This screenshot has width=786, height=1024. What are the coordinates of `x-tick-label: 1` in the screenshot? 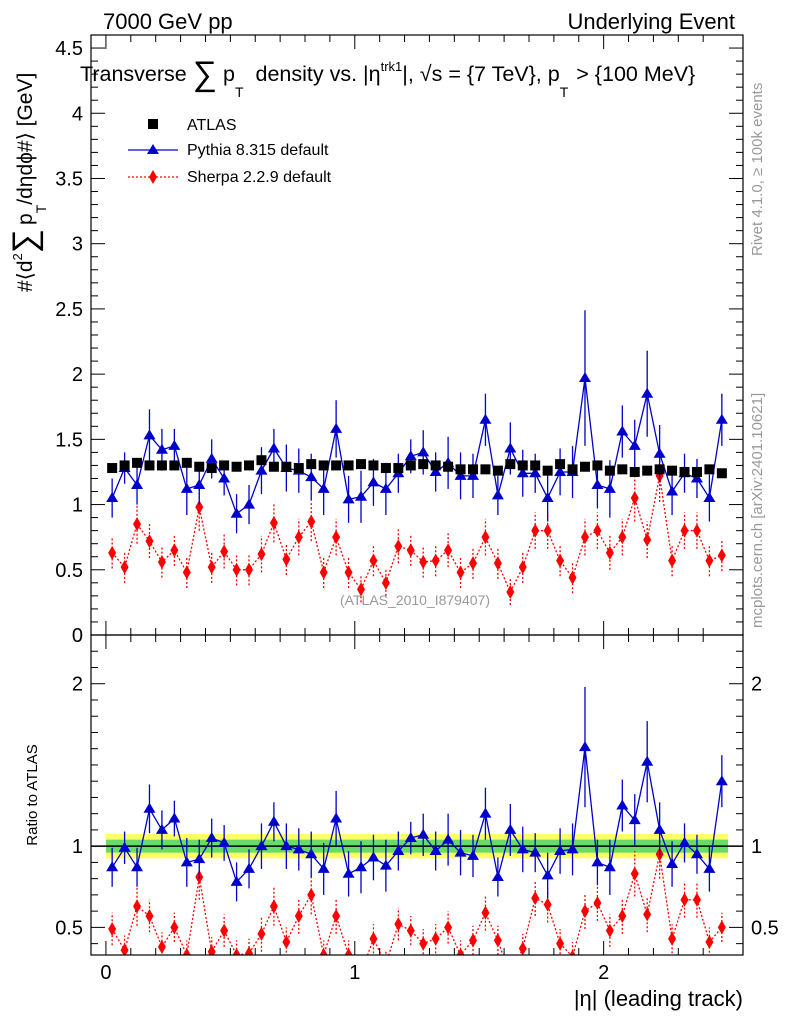 It's located at (354, 973).